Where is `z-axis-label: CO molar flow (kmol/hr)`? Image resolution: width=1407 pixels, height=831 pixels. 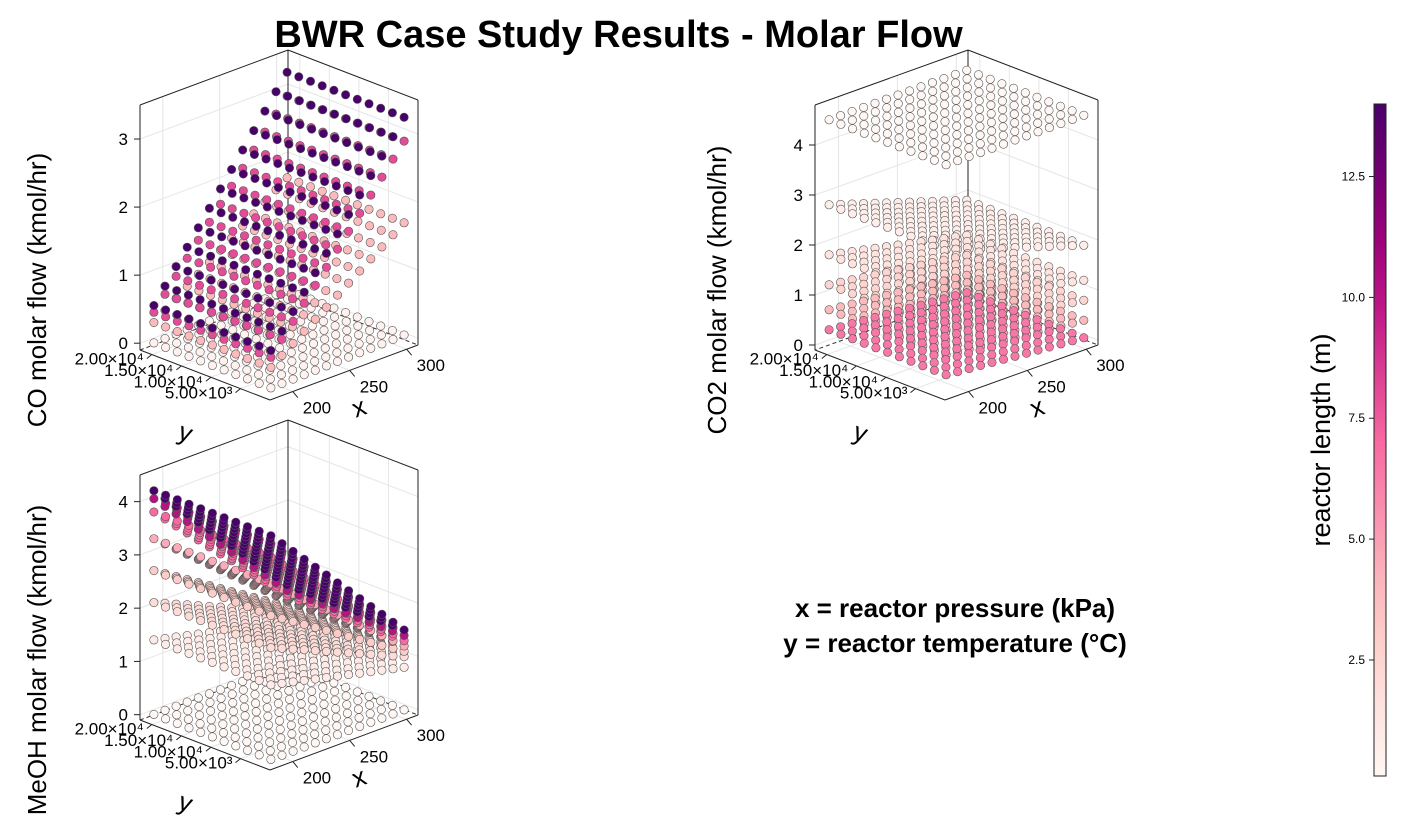
z-axis-label: CO molar flow (kmol/hr) is located at coordinates (37, 290).